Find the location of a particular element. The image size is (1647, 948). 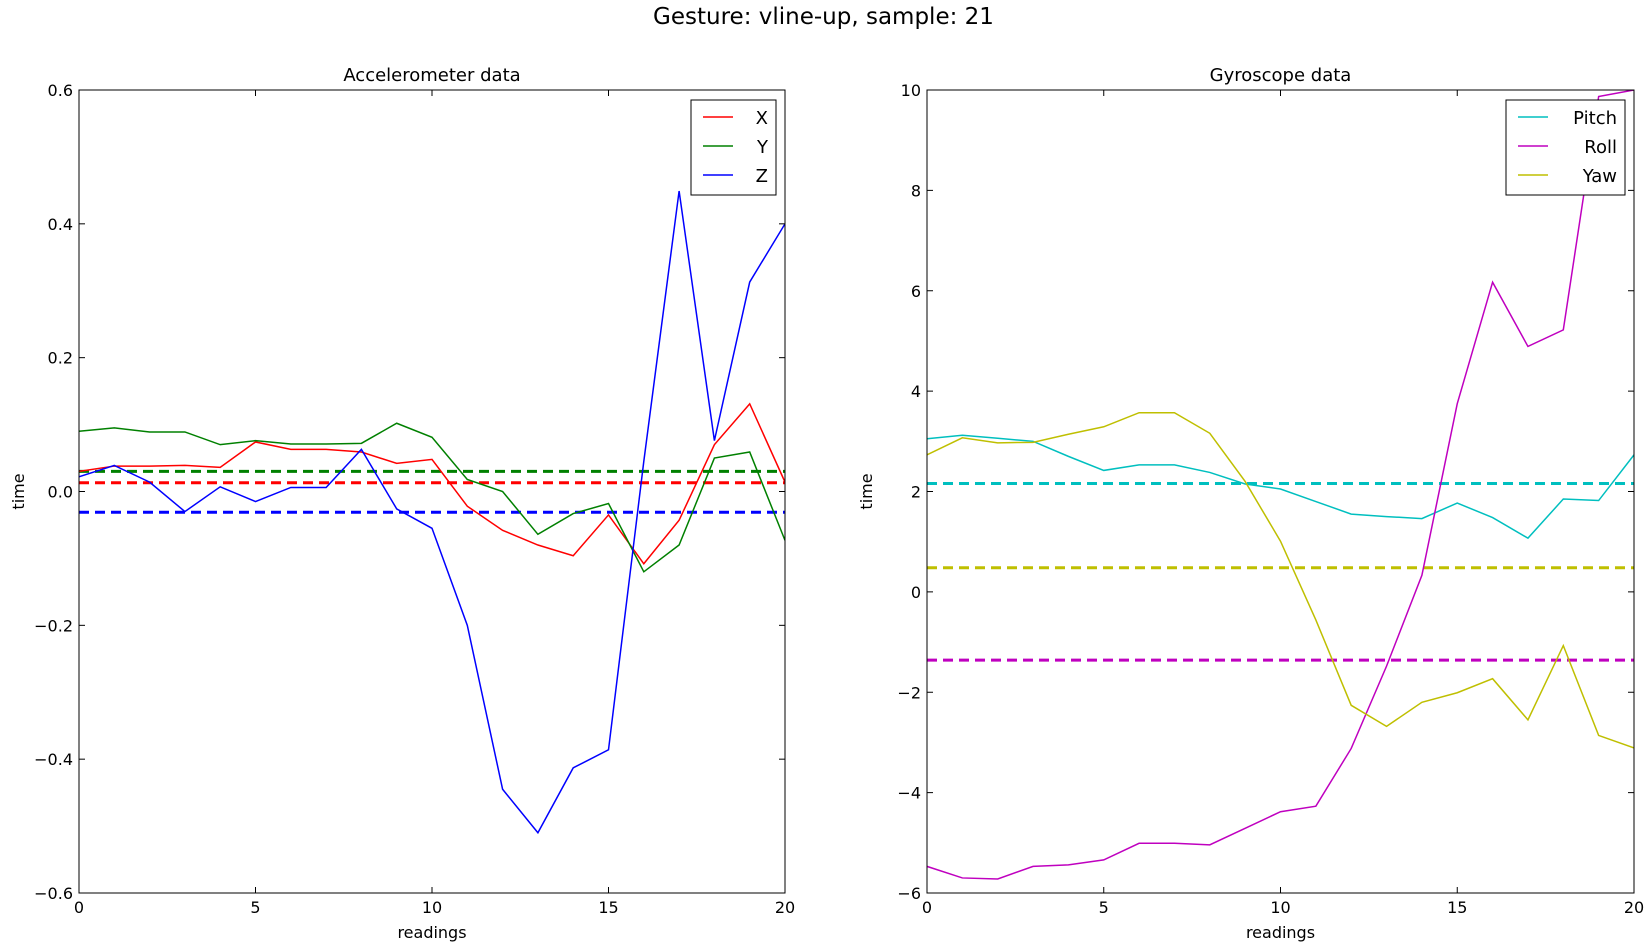

legend-label-yaw: Yaw is located at coordinates (1599, 176).